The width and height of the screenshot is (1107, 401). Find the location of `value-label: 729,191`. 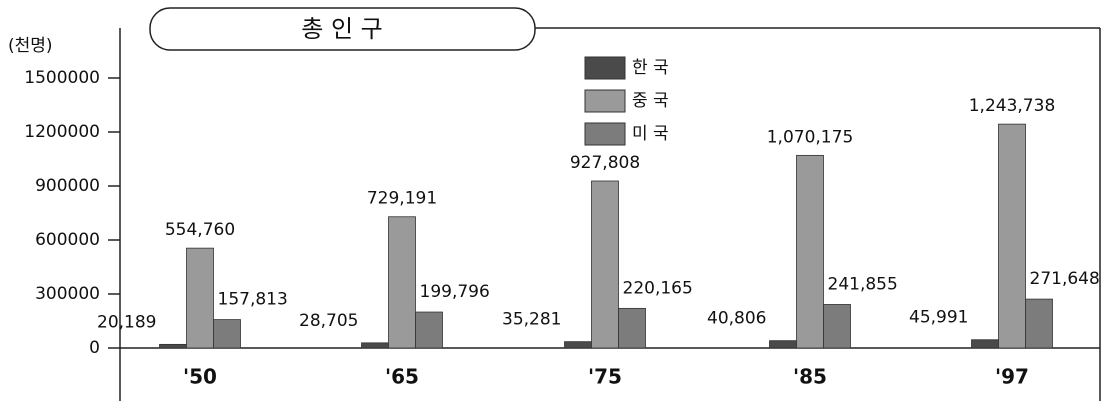

value-label: 729,191 is located at coordinates (402, 199).